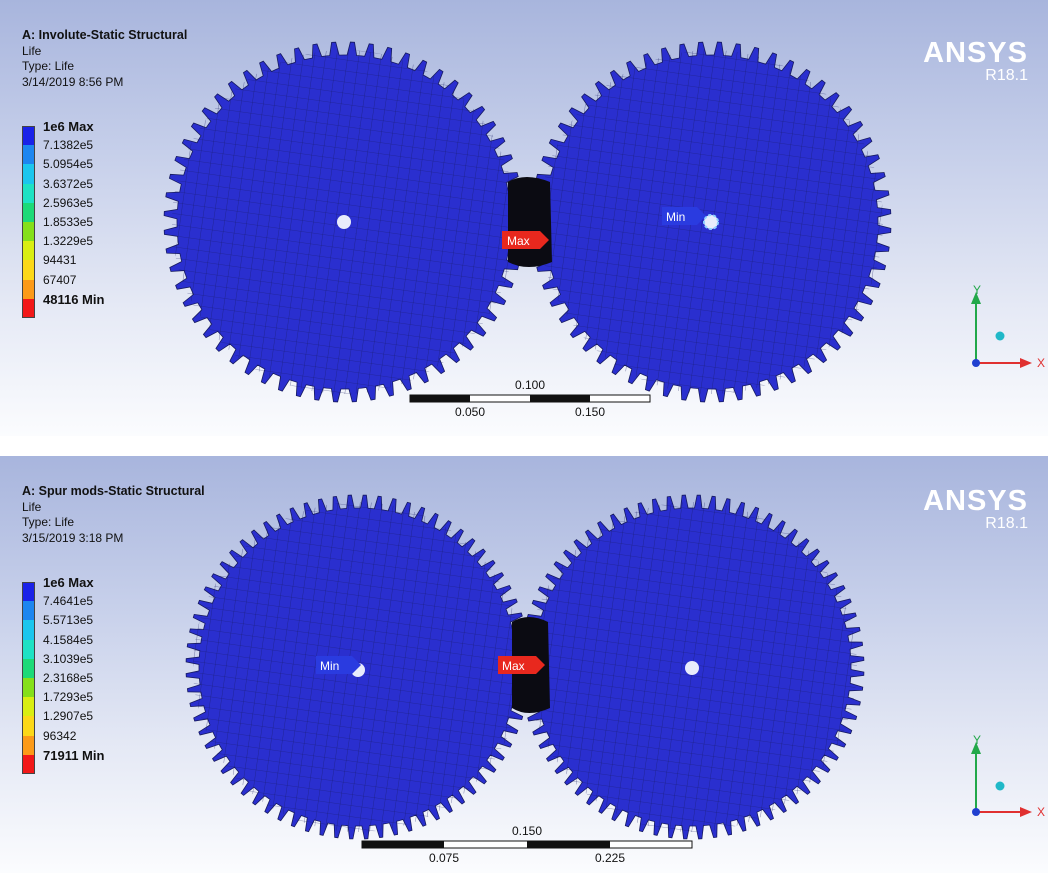 Image resolution: width=1048 pixels, height=873 pixels. Describe the element at coordinates (68, 658) in the screenshot. I see `legend-value-label: 3.1039e5` at that location.